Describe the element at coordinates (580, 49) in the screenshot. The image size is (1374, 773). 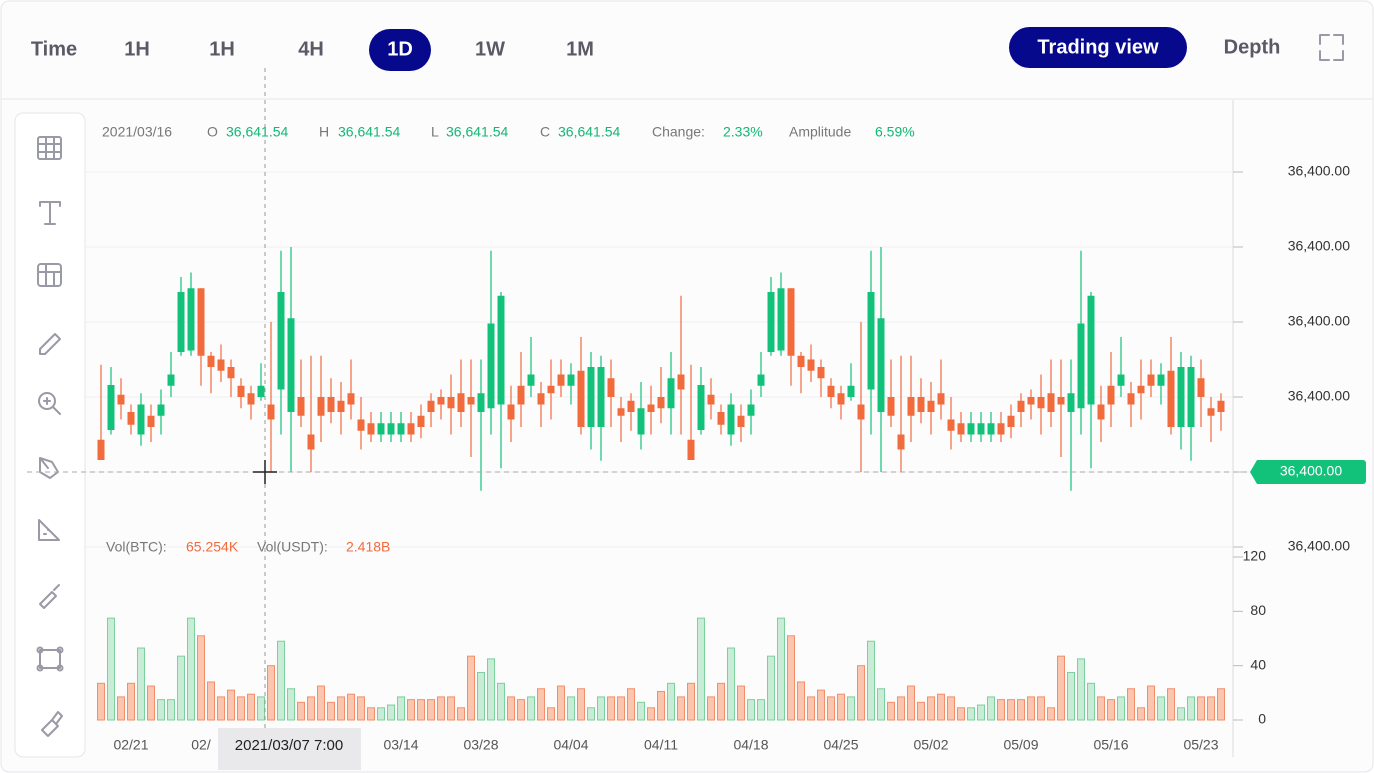
I see `time-tab: 1M` at that location.